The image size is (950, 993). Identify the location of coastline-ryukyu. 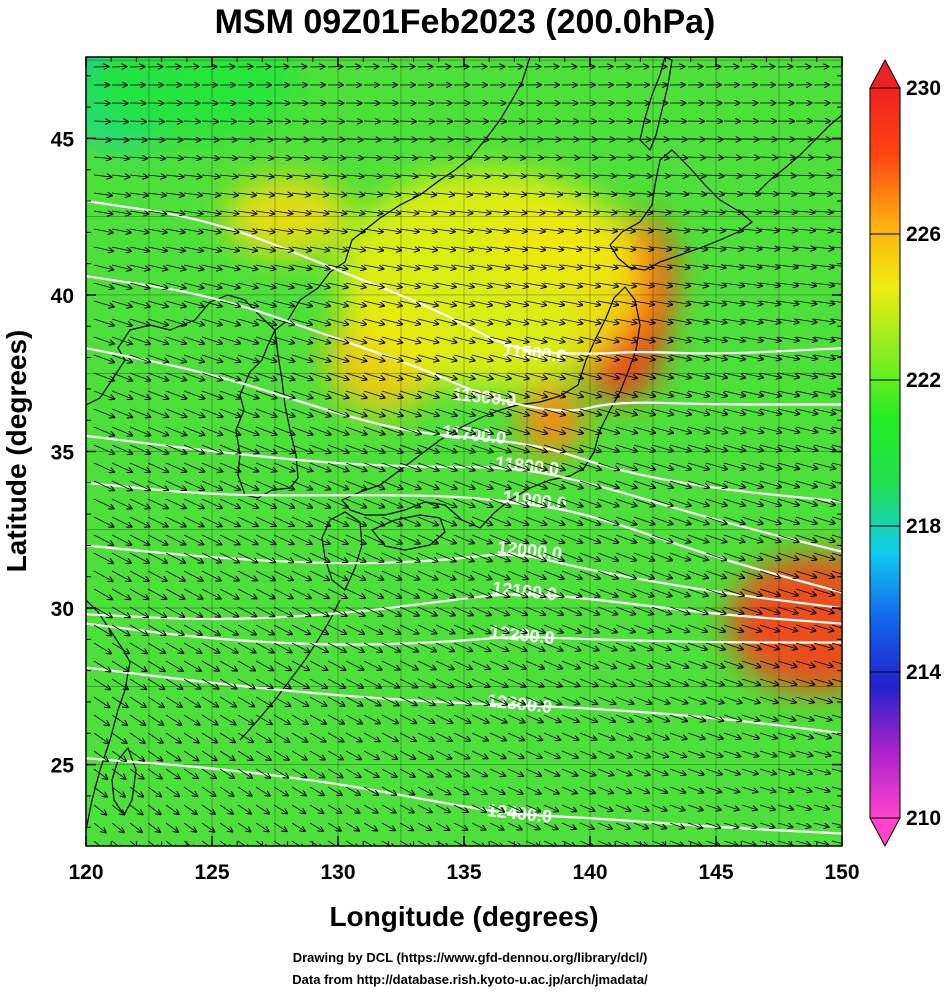
(290, 670).